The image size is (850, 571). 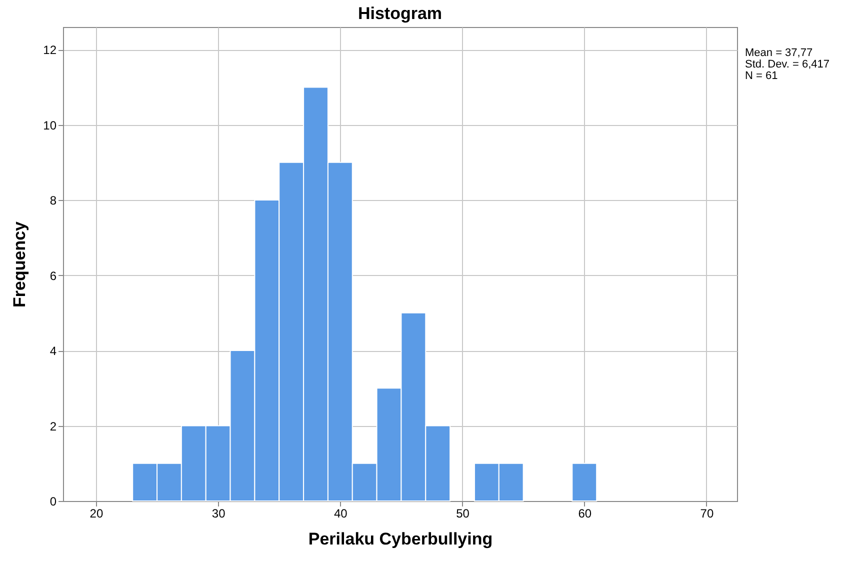 I want to click on x-tick-label: 50, so click(x=463, y=513).